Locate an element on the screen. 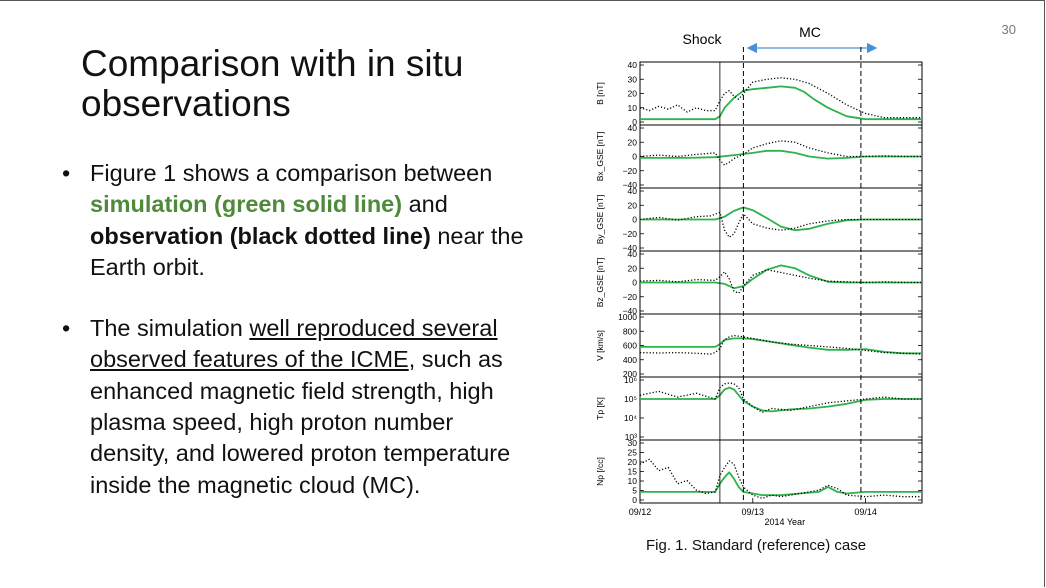 This screenshot has width=1046, height=588. y-tick-label: 10⁵ is located at coordinates (630, 399).